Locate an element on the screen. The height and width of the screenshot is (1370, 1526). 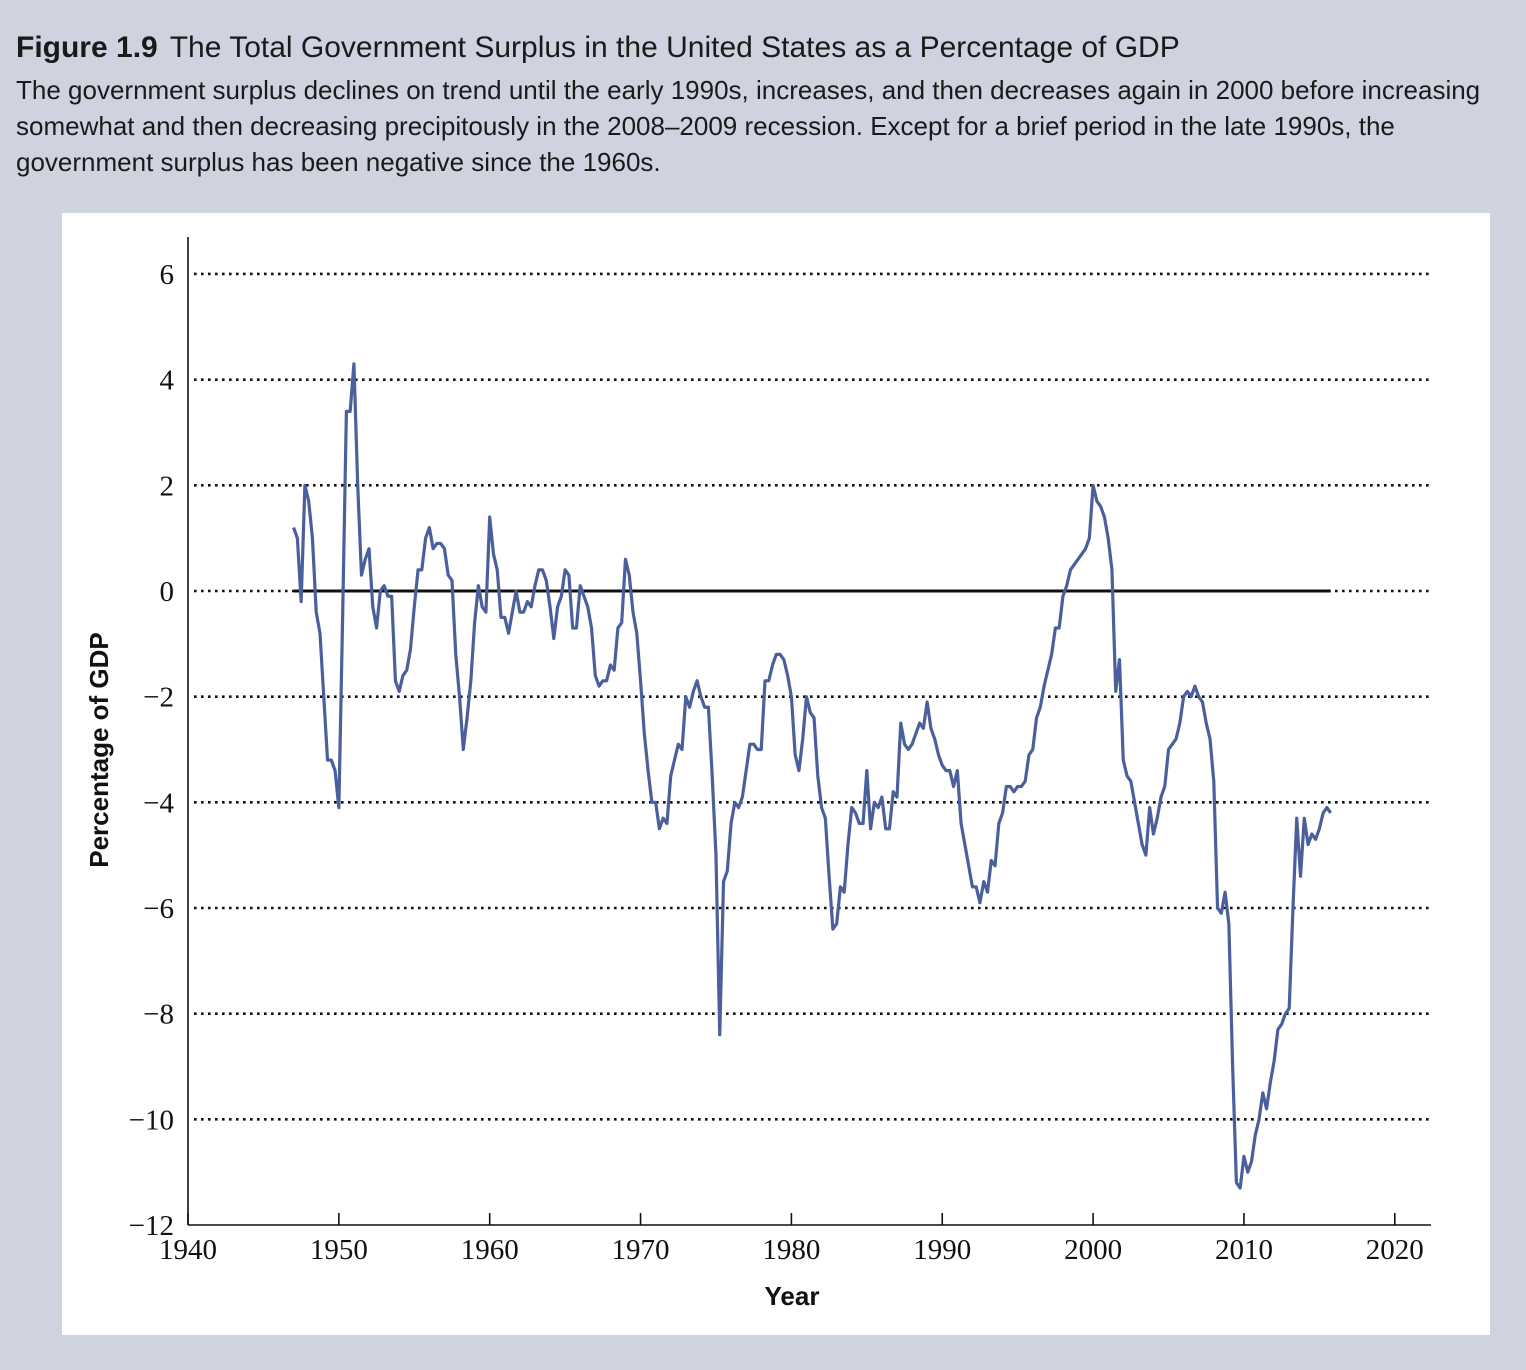
x-tick-label: 2010 is located at coordinates (1244, 1250).